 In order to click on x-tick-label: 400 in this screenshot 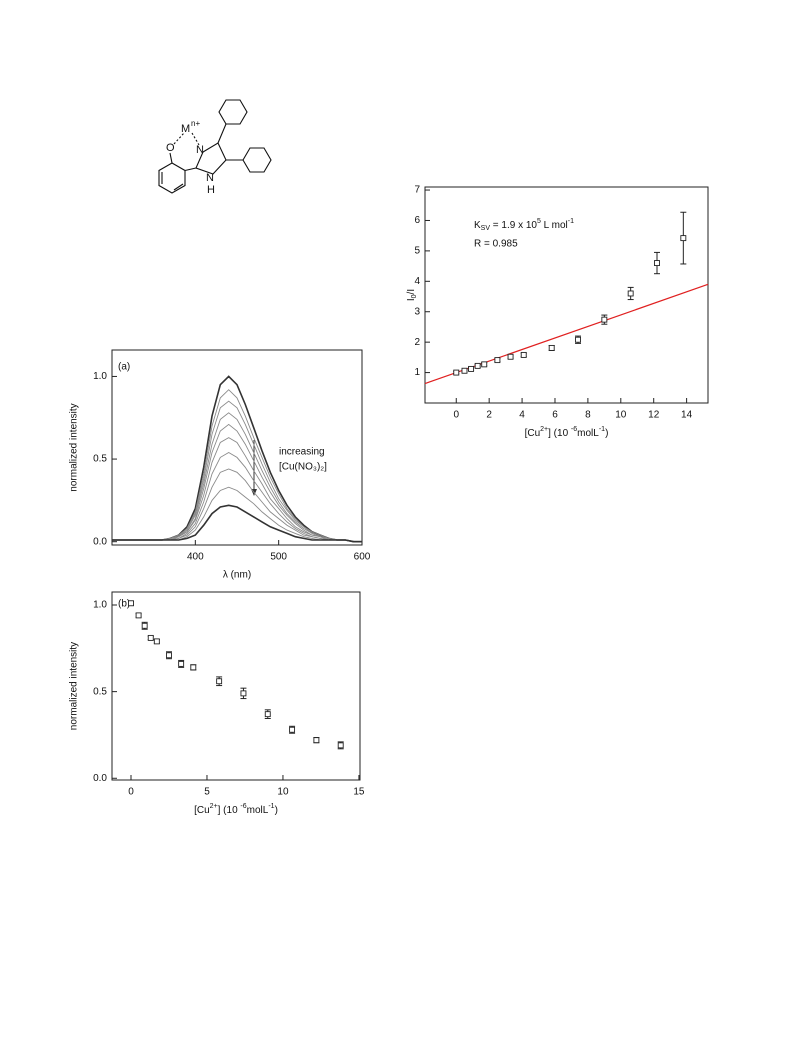, I will do `click(195, 557)`.